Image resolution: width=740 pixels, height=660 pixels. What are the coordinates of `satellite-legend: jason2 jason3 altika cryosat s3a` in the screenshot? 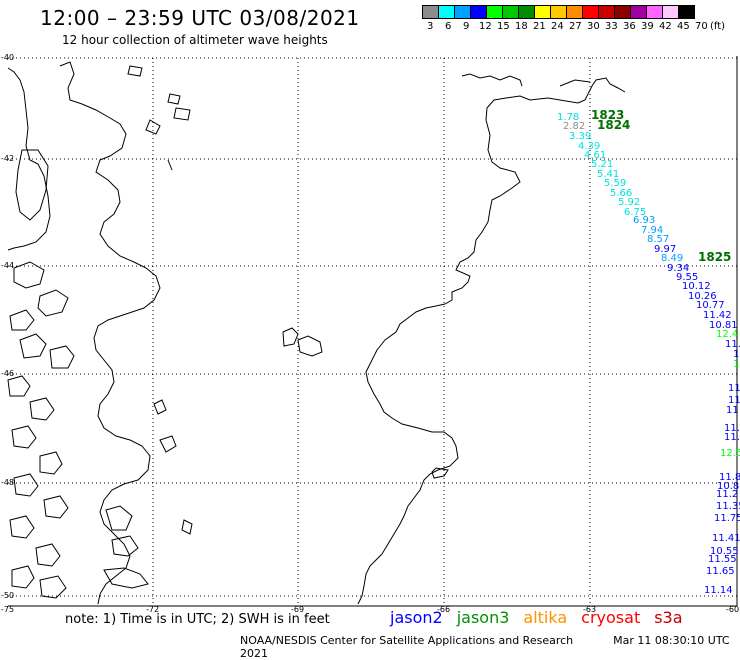 It's located at (543, 617).